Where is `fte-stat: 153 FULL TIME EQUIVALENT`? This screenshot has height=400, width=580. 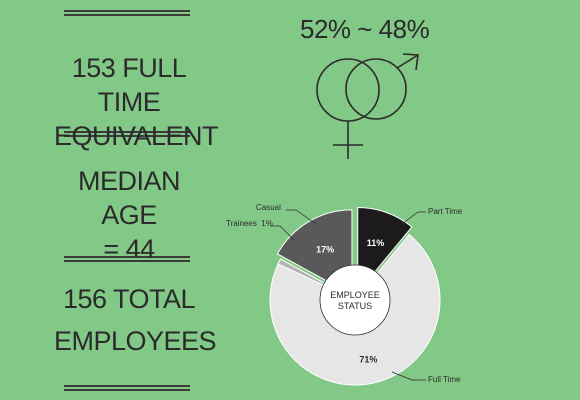 fte-stat: 153 FULL TIME EQUIVALENT is located at coordinates (136, 102).